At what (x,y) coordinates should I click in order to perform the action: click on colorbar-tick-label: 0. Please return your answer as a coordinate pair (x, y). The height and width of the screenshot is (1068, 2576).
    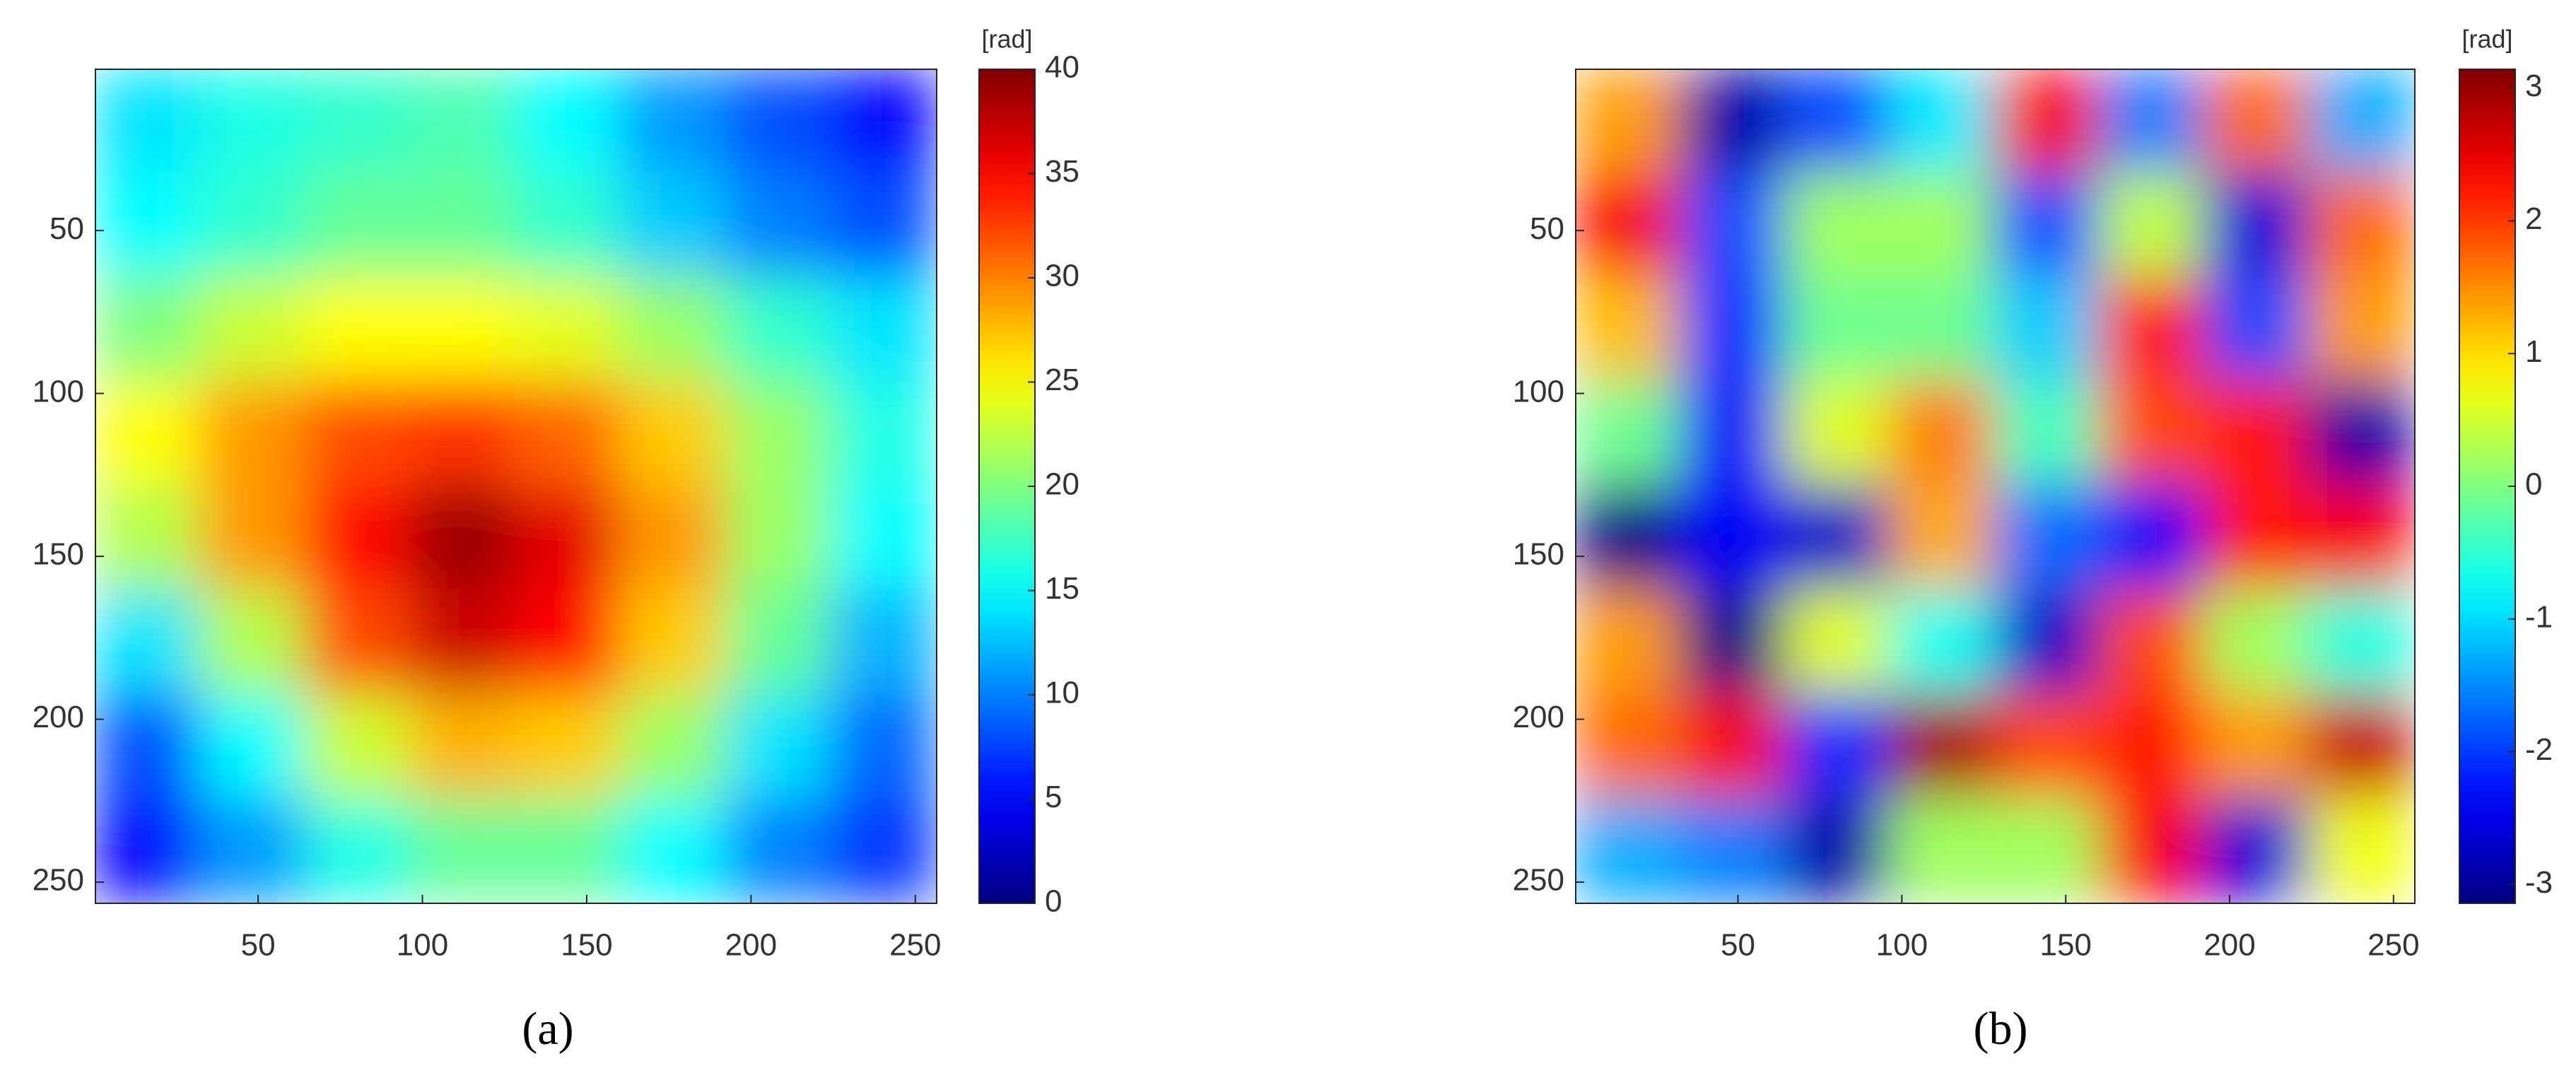
    Looking at the image, I should click on (2533, 484).